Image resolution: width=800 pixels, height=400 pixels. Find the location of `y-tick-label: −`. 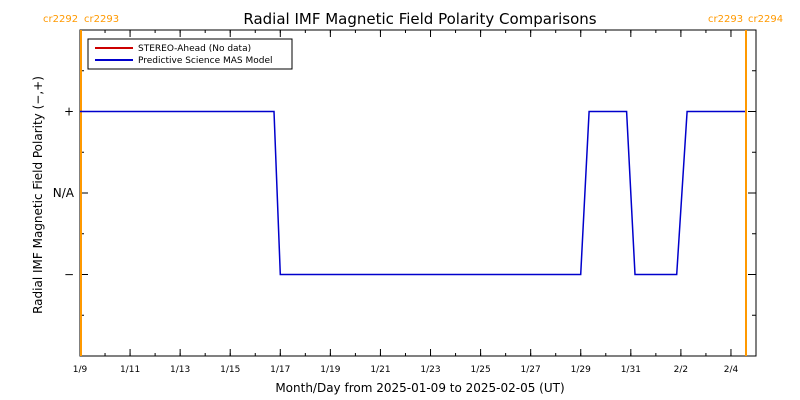

y-tick-label: − is located at coordinates (69, 275).